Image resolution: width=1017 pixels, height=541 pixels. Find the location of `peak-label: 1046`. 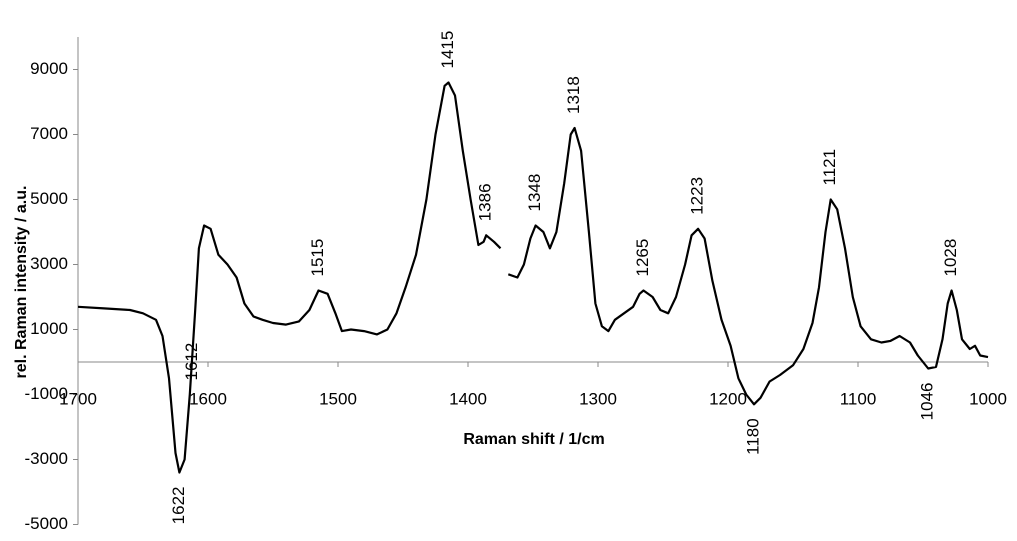

peak-label: 1046 is located at coordinates (927, 402).